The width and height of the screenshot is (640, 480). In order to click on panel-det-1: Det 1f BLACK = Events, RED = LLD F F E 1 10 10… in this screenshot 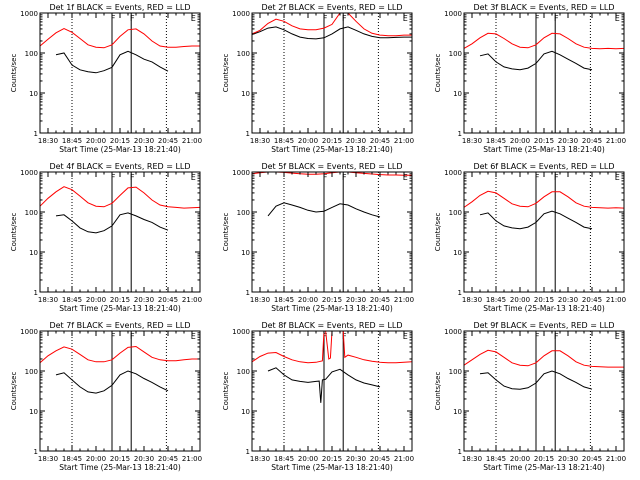, I will do `click(106, 78)`.